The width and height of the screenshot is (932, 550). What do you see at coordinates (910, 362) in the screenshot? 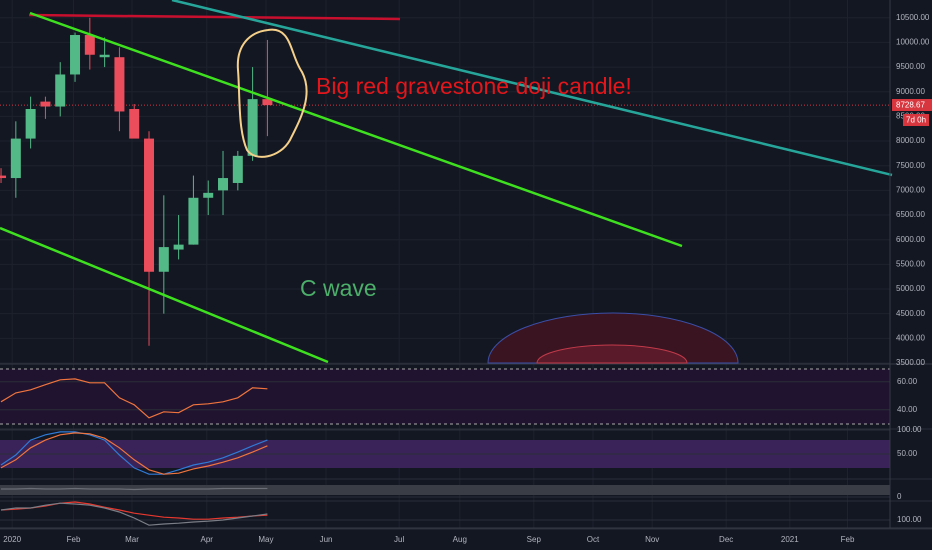
I see `y-tick-label: 3500.00` at bounding box center [910, 362].